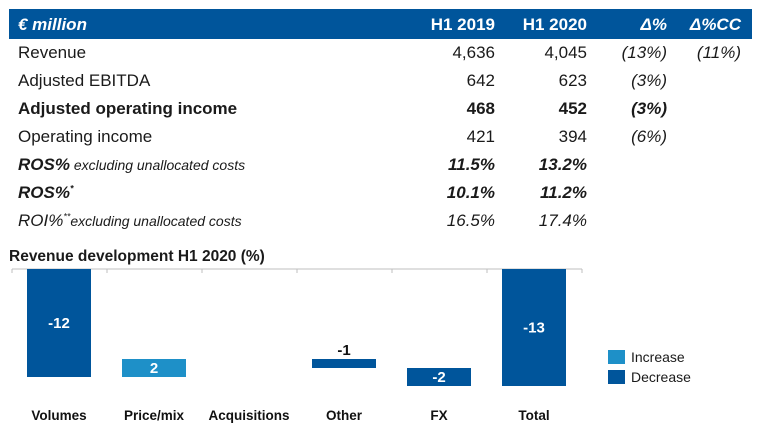  Describe the element at coordinates (718, 52) in the screenshot. I see `cell-delta-cc: (11%)` at that location.